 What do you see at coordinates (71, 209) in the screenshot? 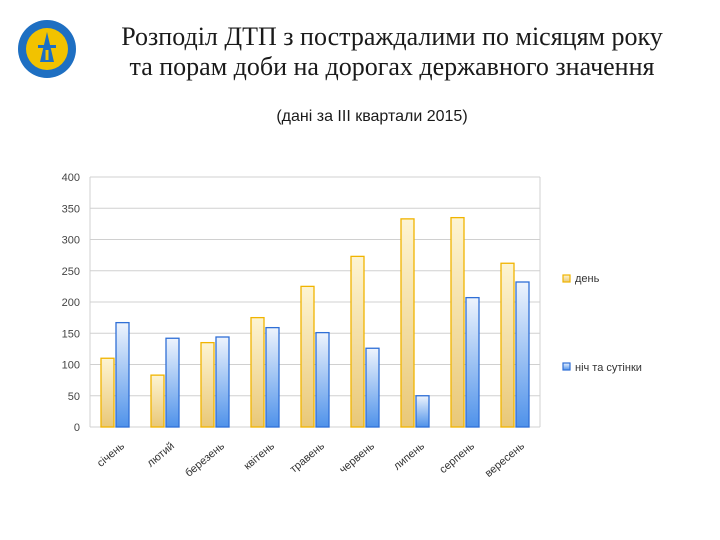
I see `y-tick-label: 350` at bounding box center [71, 209].